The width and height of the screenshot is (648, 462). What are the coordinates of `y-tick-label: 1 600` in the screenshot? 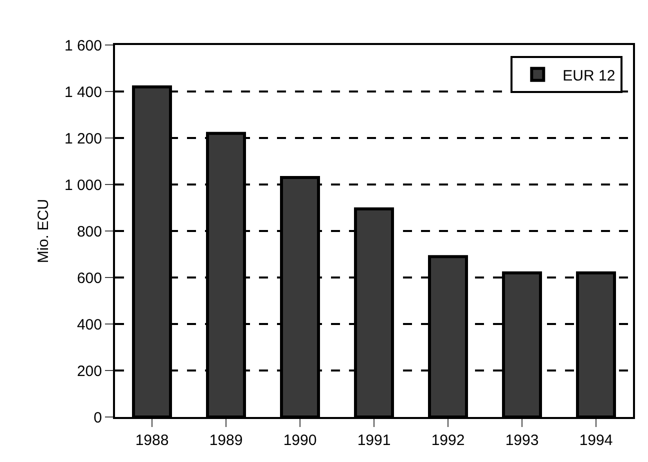 It's located at (83, 45).